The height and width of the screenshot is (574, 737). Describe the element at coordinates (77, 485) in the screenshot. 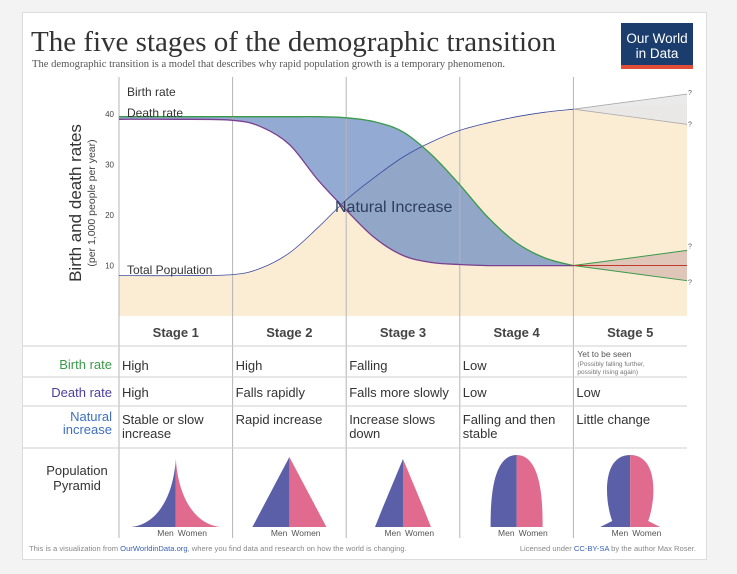

I see `row-label-population-pyramid: Pyramid` at that location.